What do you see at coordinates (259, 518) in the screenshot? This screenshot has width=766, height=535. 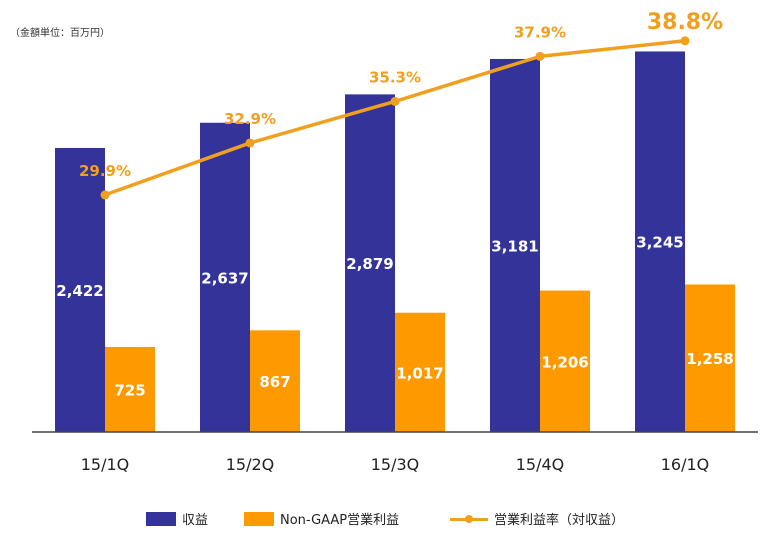 I see `legend-swatch-profit` at bounding box center [259, 518].